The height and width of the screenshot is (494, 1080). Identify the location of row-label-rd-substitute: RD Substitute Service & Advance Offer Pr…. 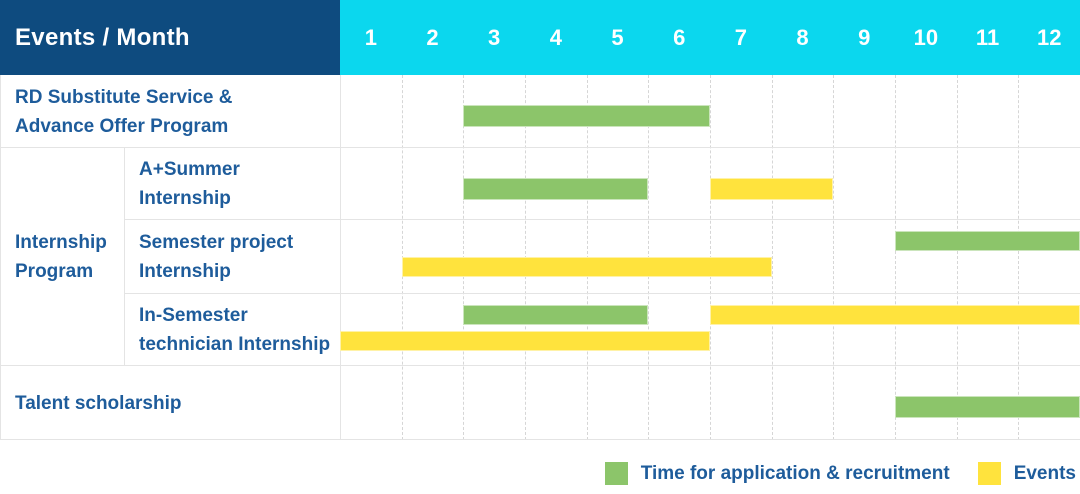
(170, 111).